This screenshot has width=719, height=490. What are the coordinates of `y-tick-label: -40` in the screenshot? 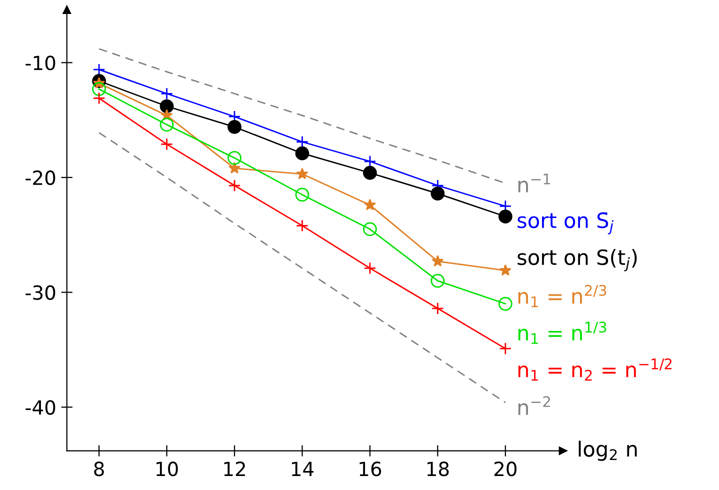 It's located at (41, 407).